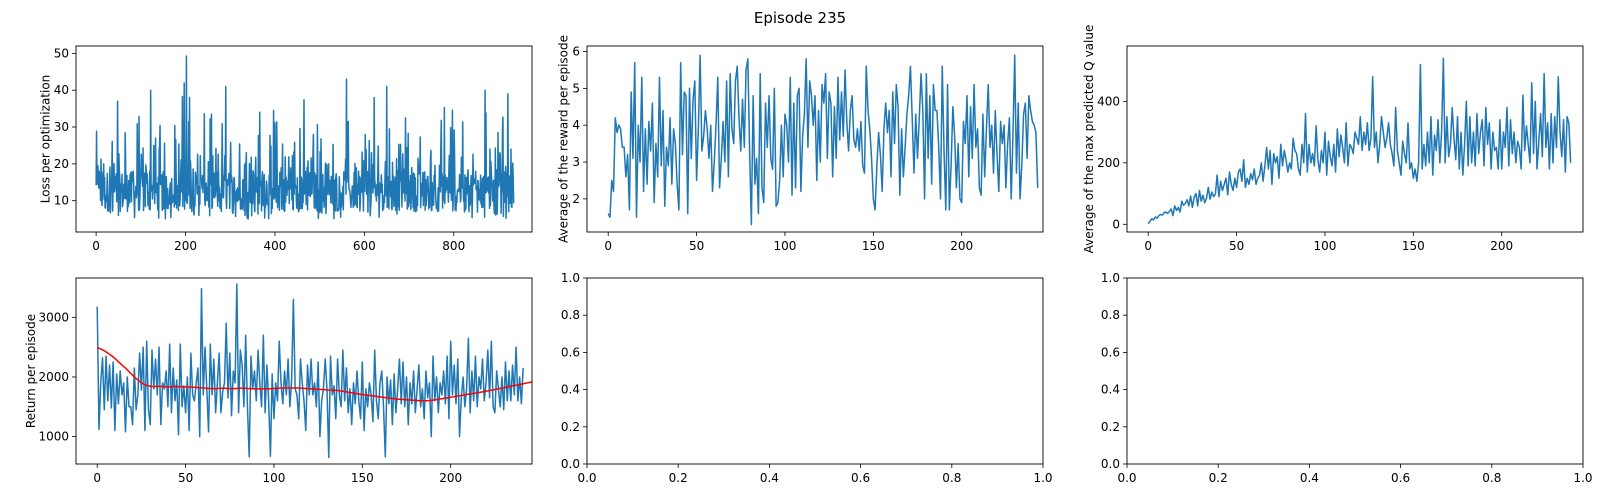 The height and width of the screenshot is (500, 1600). What do you see at coordinates (53, 437) in the screenshot?
I see `y-tick-label: 1000` at bounding box center [53, 437].